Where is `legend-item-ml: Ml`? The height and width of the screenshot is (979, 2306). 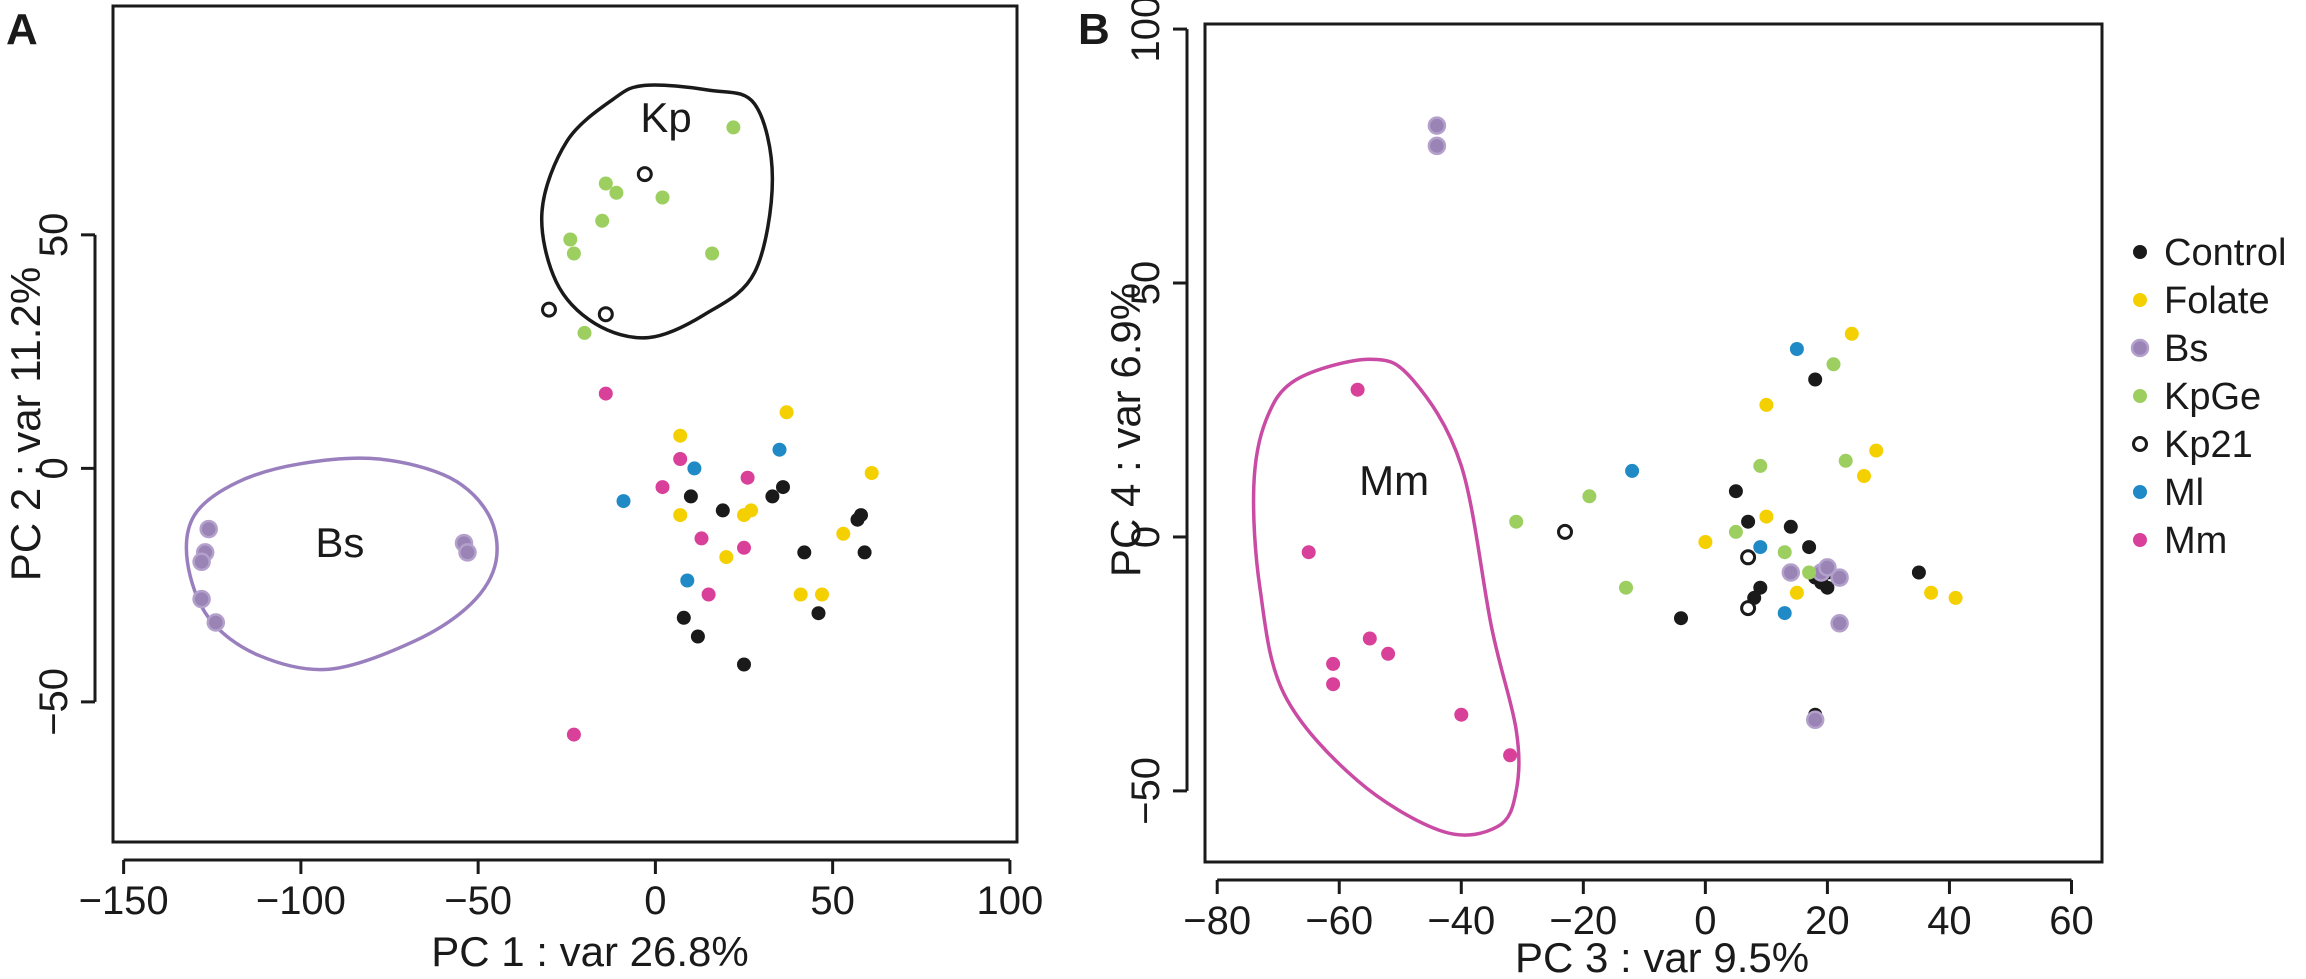 legend-item-ml: Ml is located at coordinates (2168, 493).